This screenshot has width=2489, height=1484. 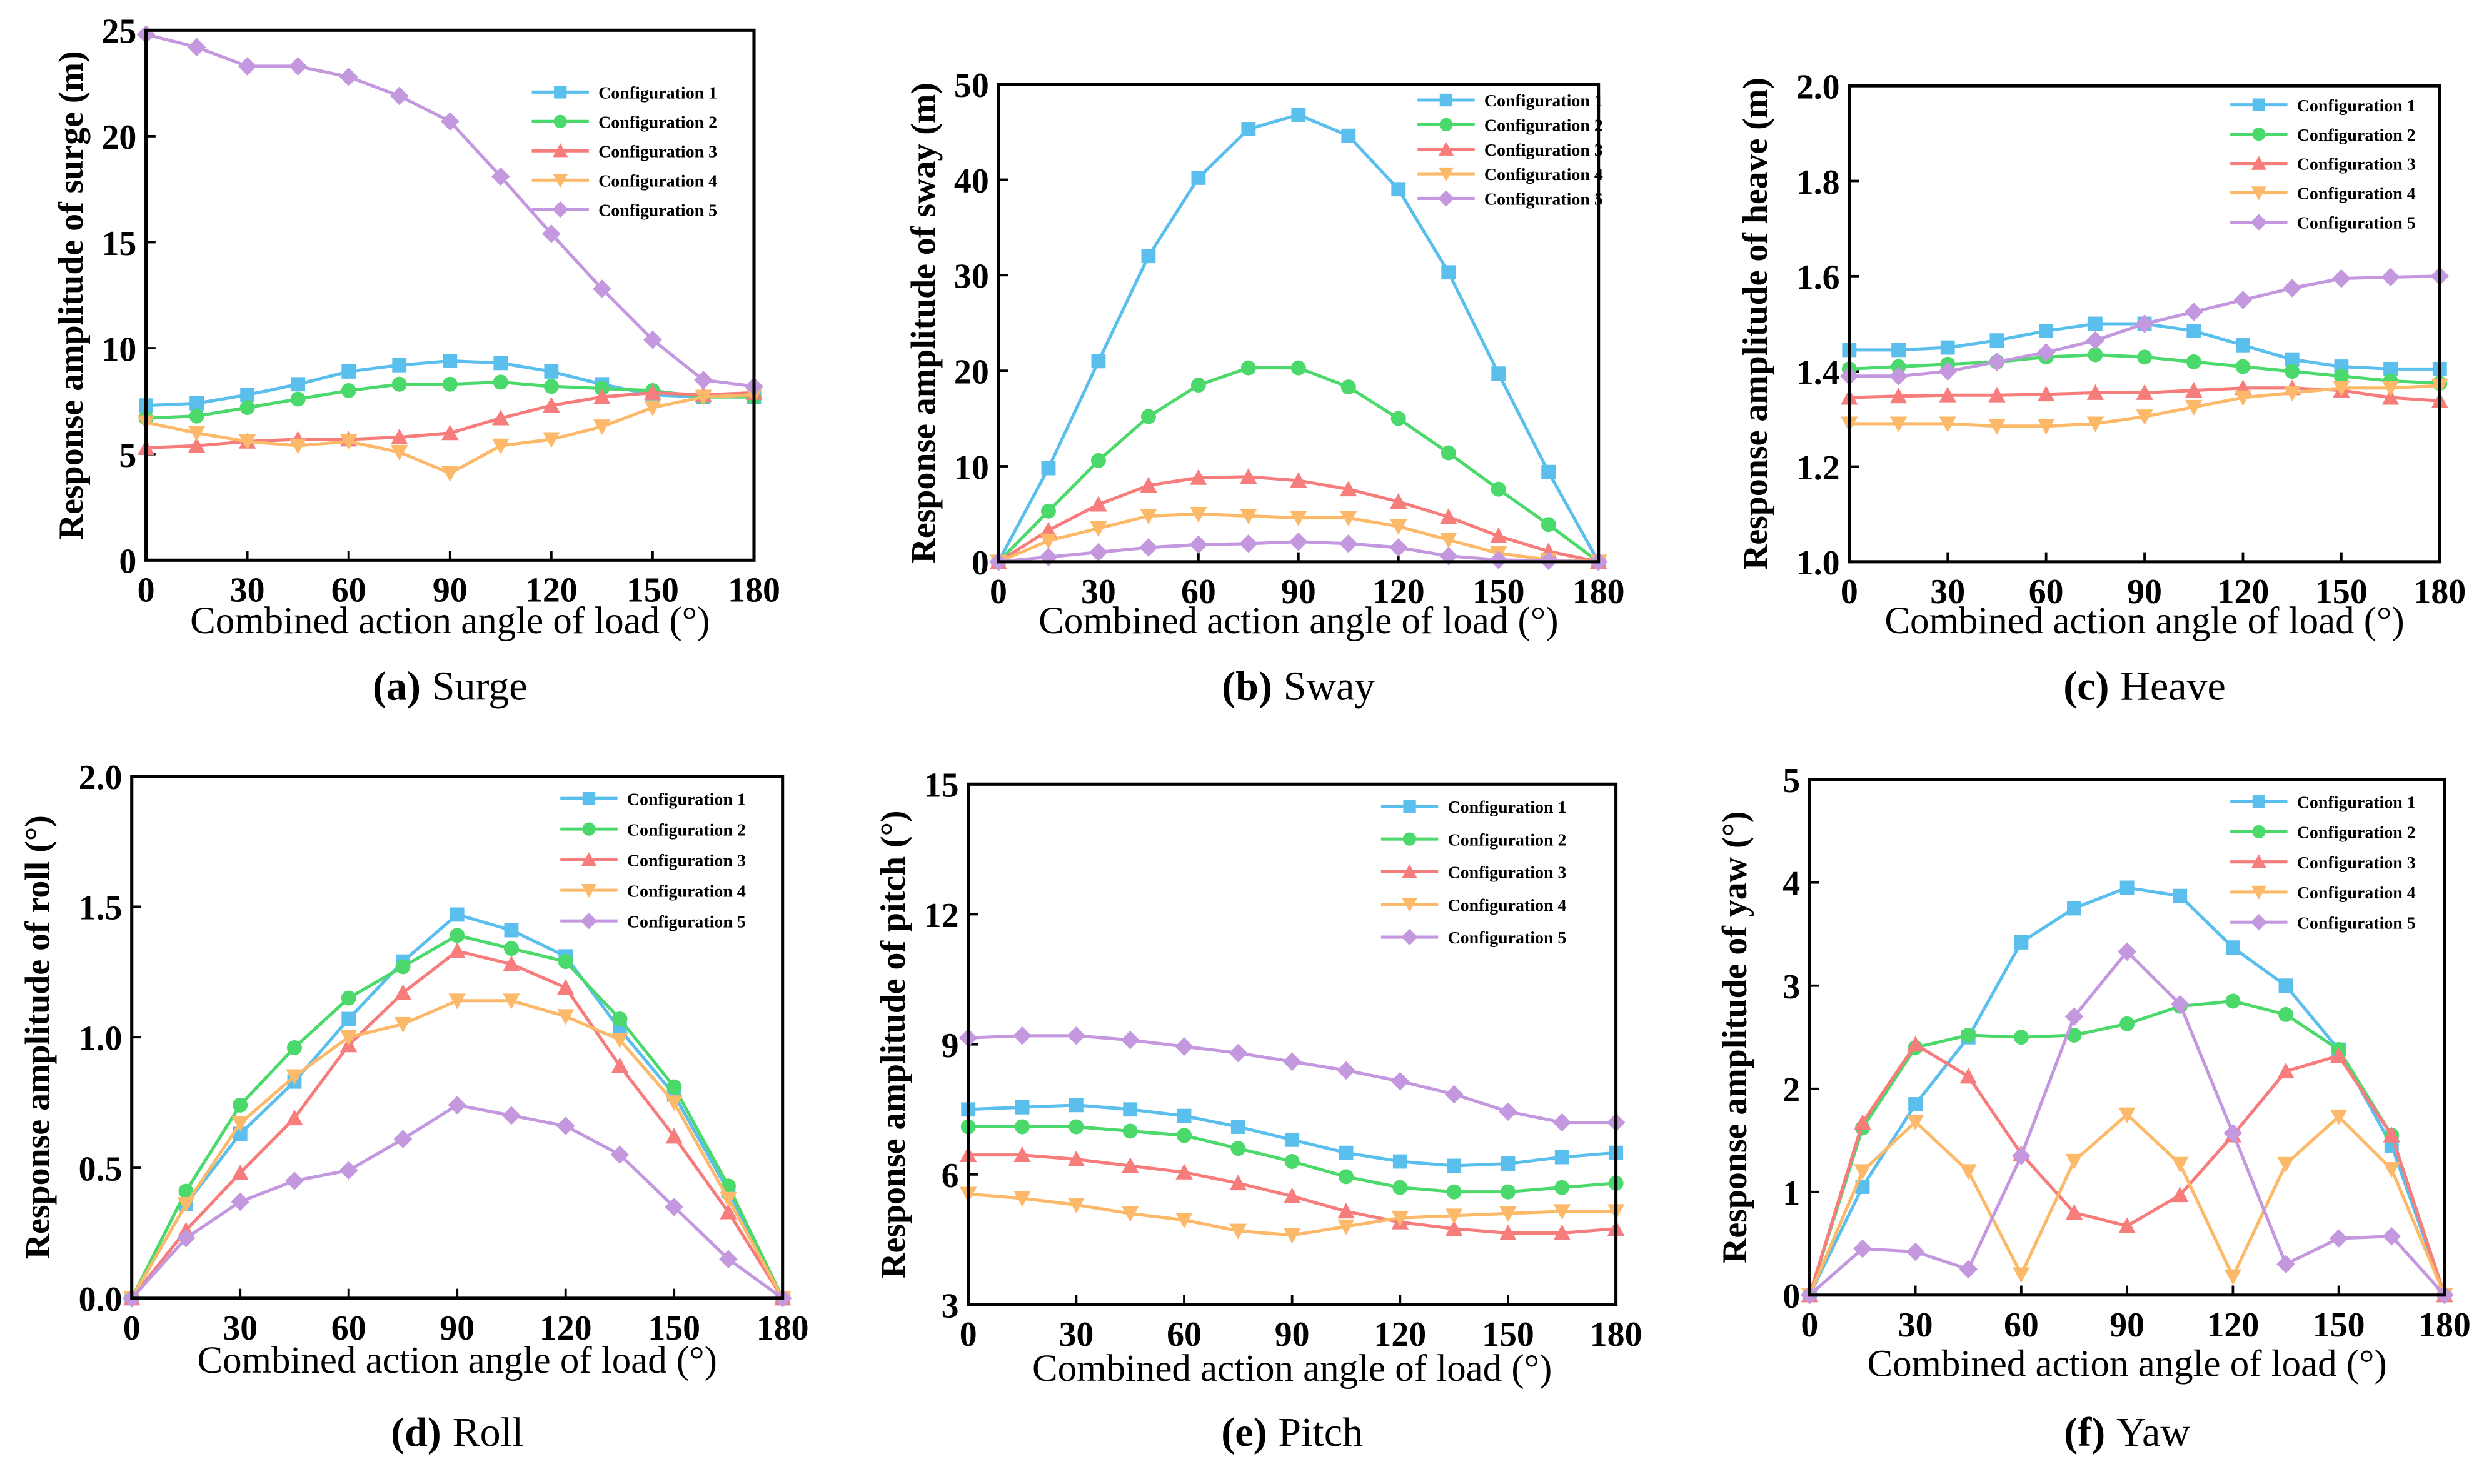 What do you see at coordinates (1792, 1193) in the screenshot?
I see `y-tick-label: 1` at bounding box center [1792, 1193].